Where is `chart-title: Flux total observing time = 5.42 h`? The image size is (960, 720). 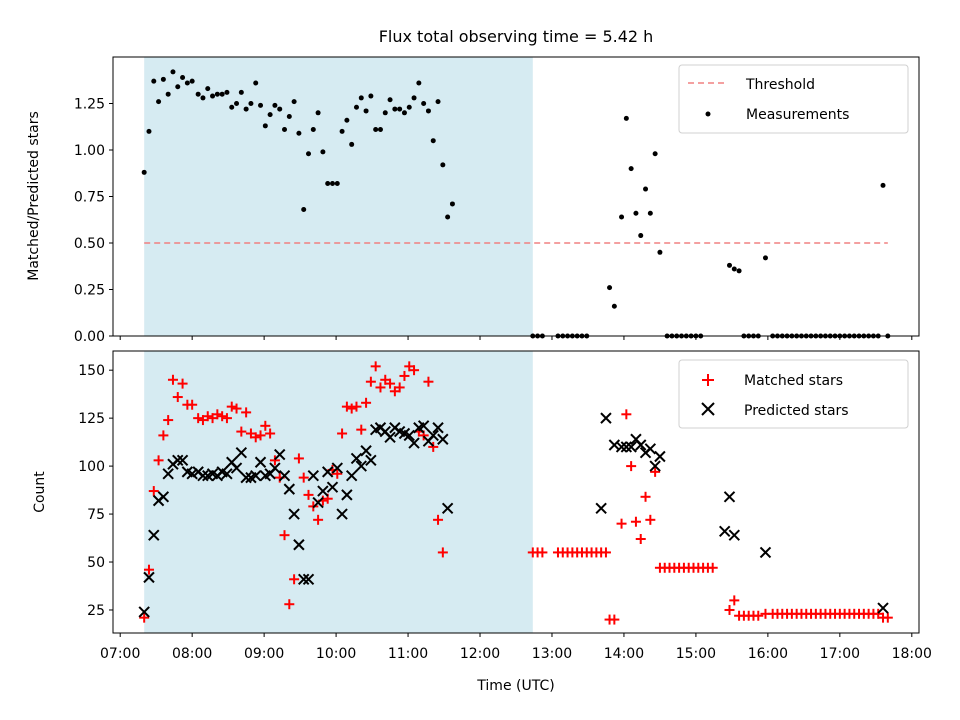
chart-title: Flux total observing time = 5.42 h is located at coordinates (516, 36).